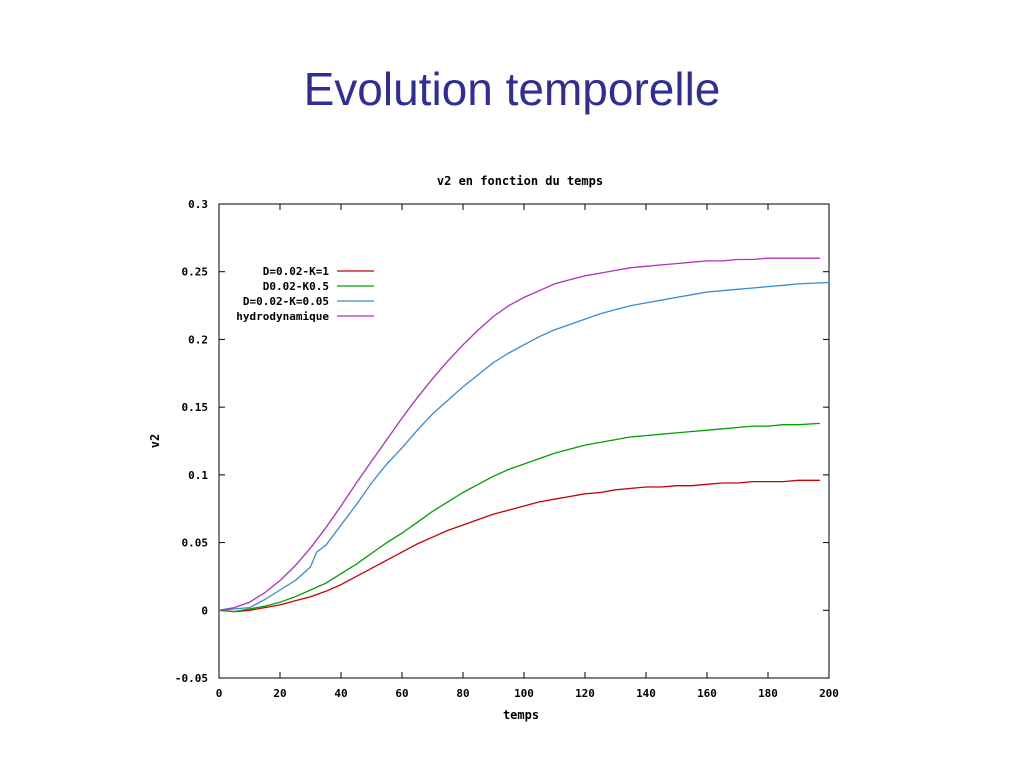 This screenshot has width=1024, height=768. I want to click on chart-title: v2 en fonction du temps, so click(520, 181).